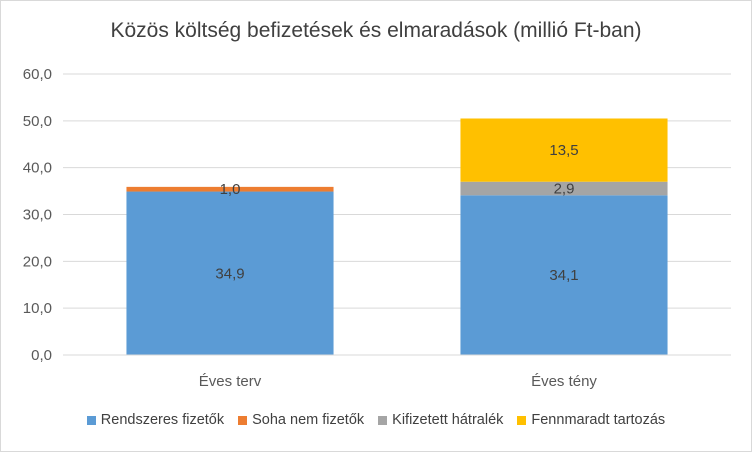 The image size is (752, 452). Describe the element at coordinates (598, 420) in the screenshot. I see `legend-label: Fennmaradt tartozás` at that location.